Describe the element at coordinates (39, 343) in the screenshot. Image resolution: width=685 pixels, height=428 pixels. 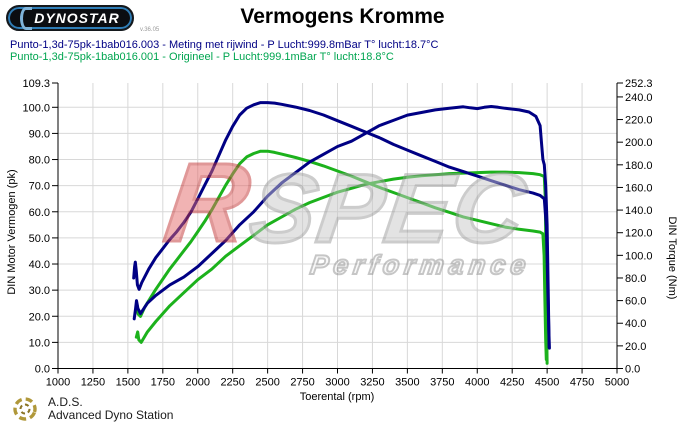
I see `y-left-tick-label: 10.0` at that location.